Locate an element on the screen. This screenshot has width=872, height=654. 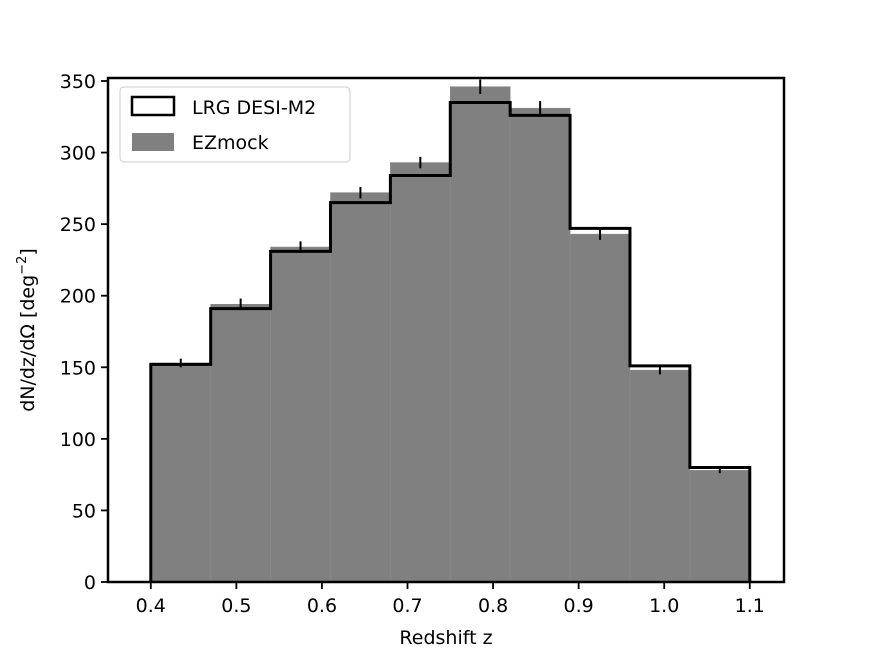
y-tick-label: 350 is located at coordinates (78, 82).